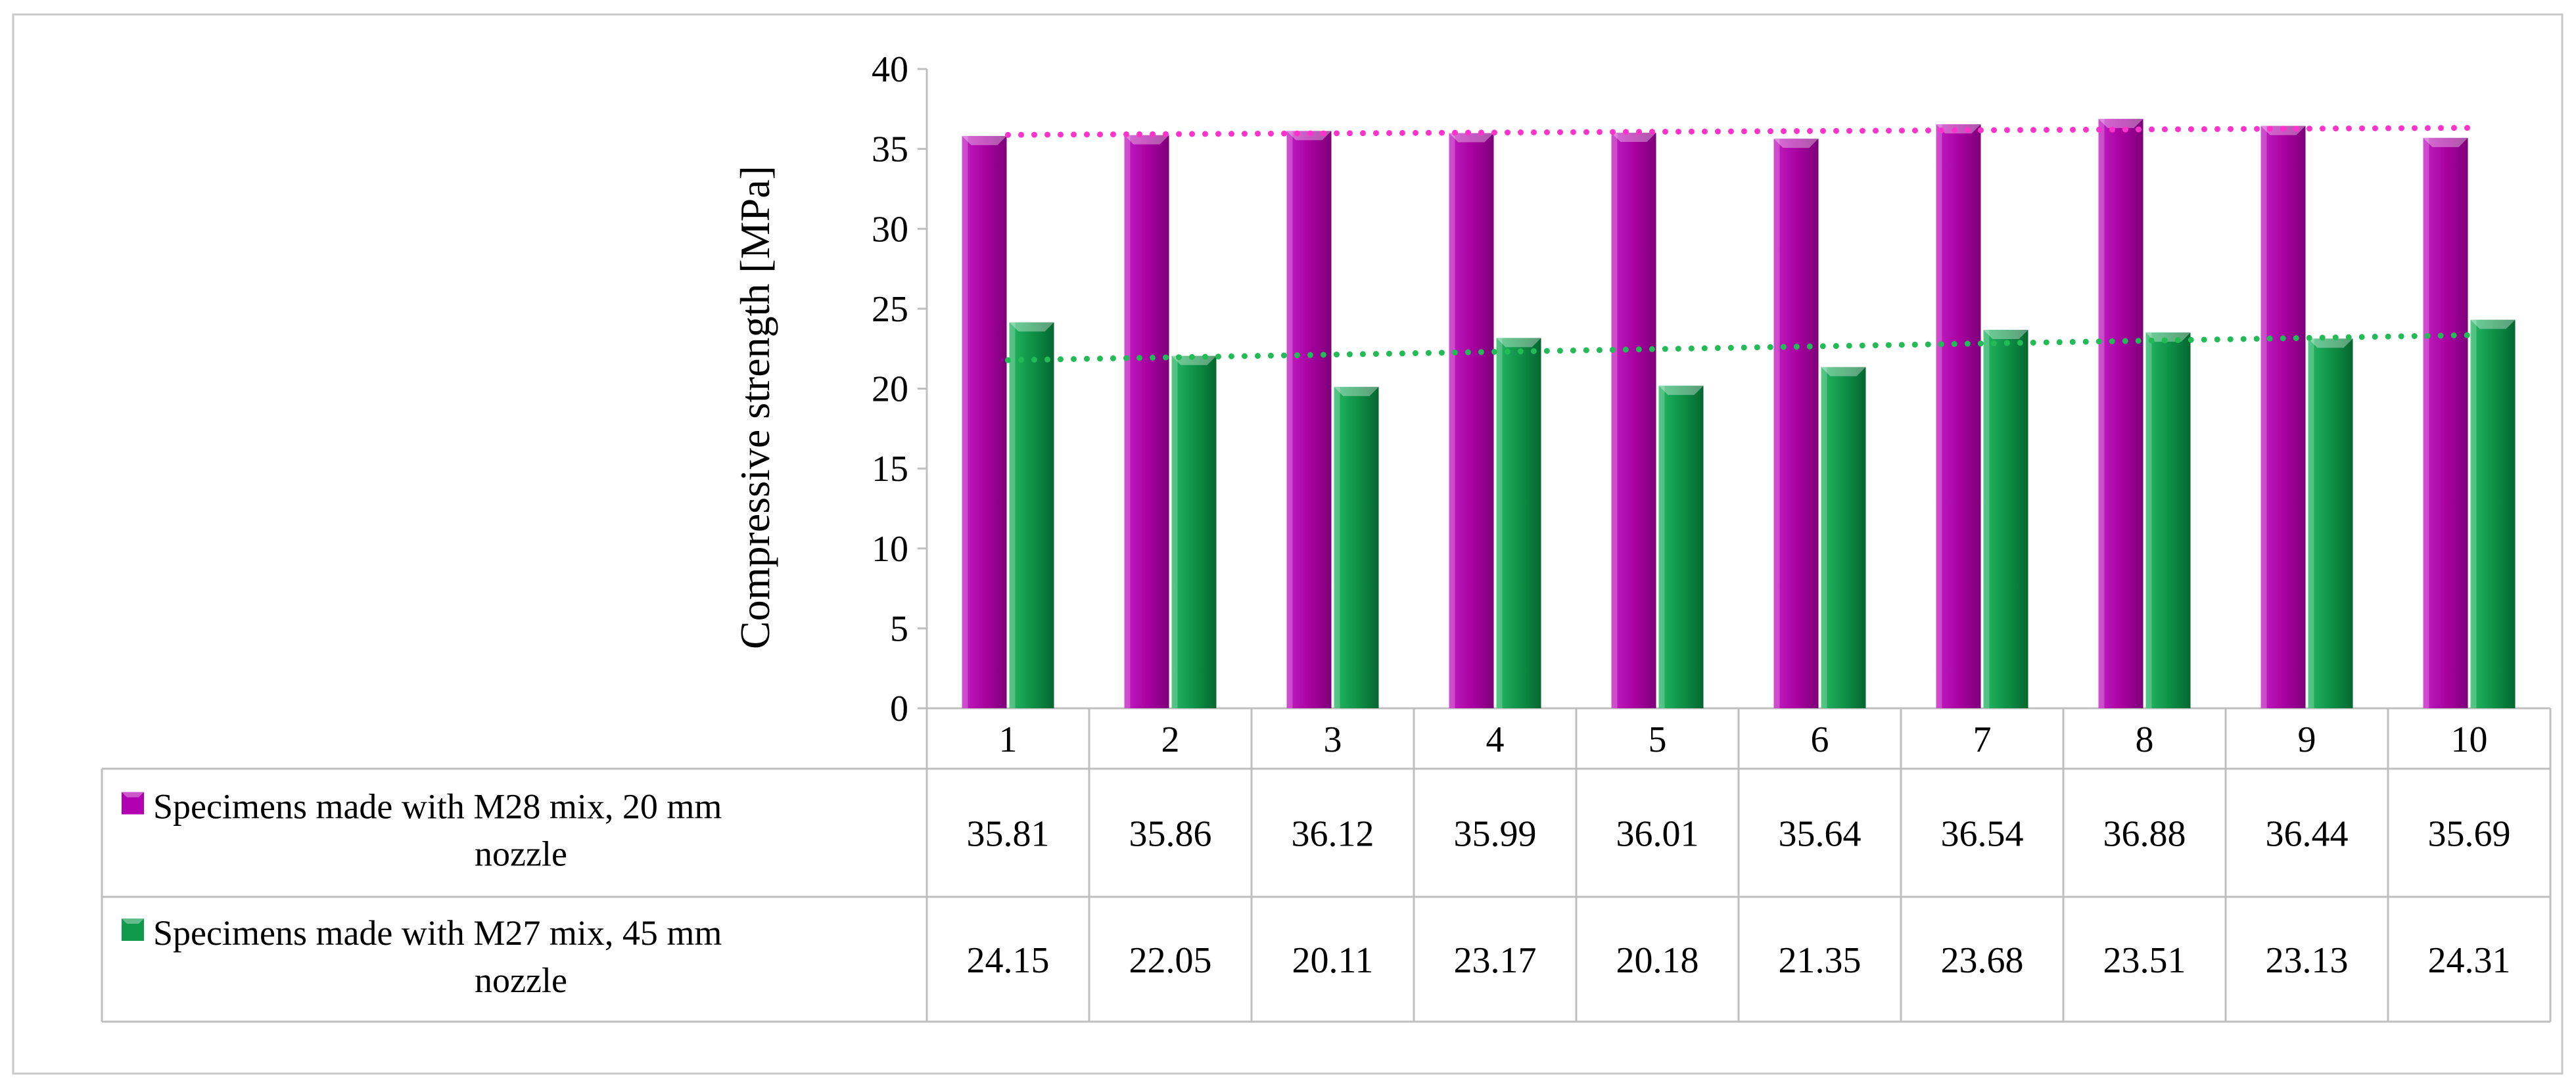 Image resolution: width=2576 pixels, height=1090 pixels. What do you see at coordinates (890, 549) in the screenshot?
I see `y-tick-label: 10` at bounding box center [890, 549].